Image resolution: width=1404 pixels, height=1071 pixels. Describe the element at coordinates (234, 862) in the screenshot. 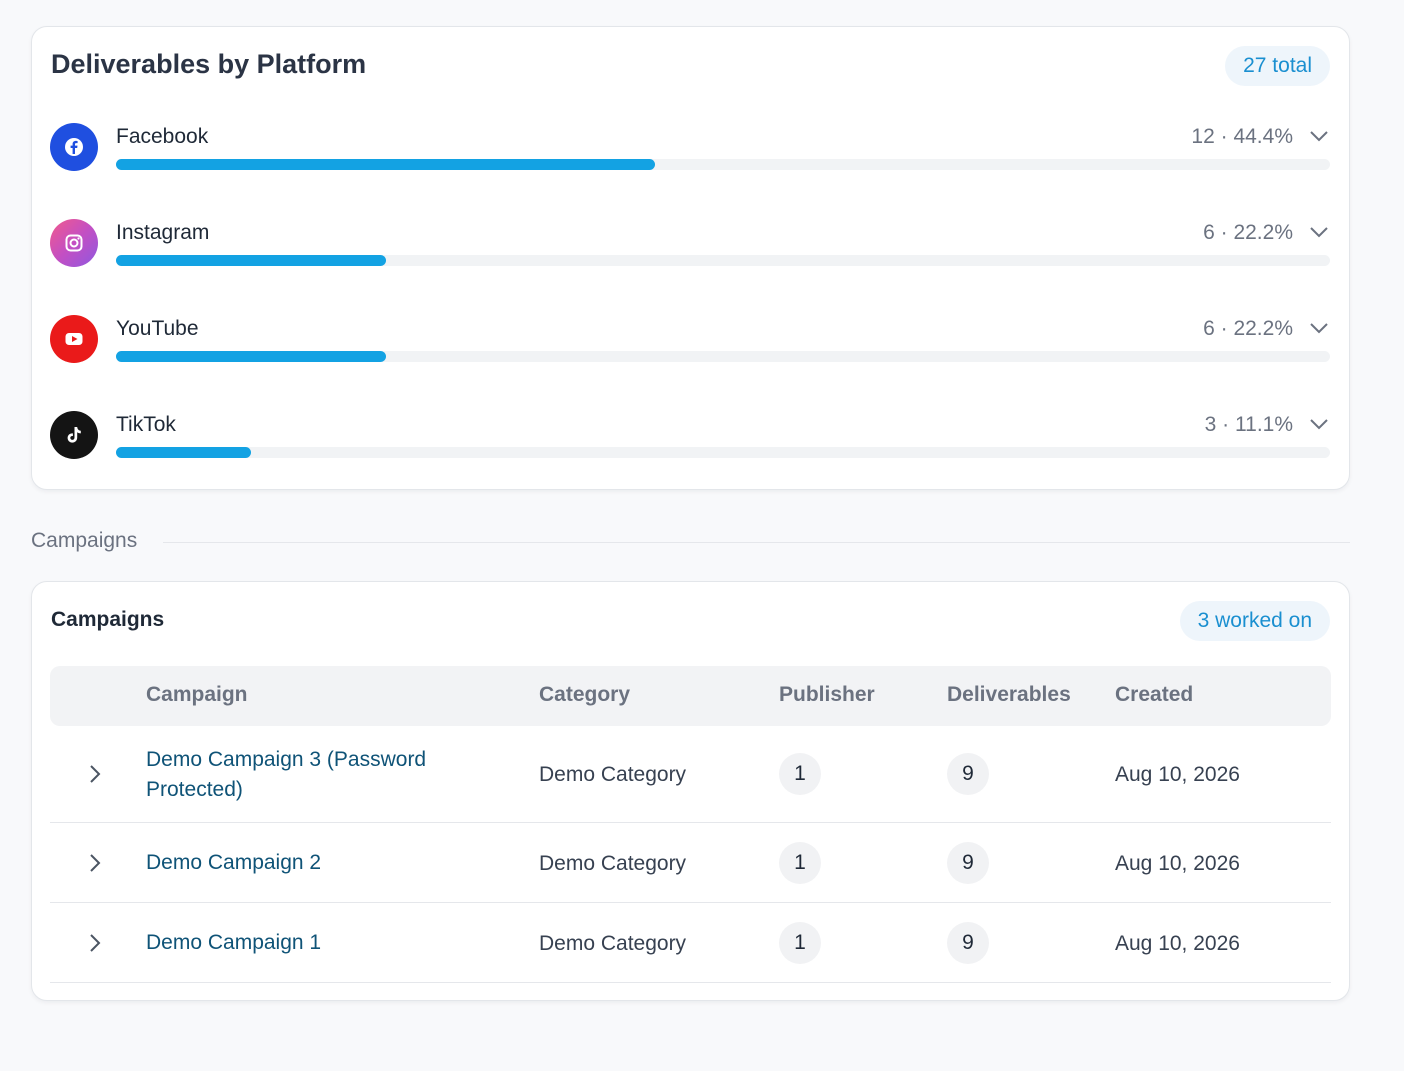

I see `campaign-link: Demo Campaign 2` at that location.